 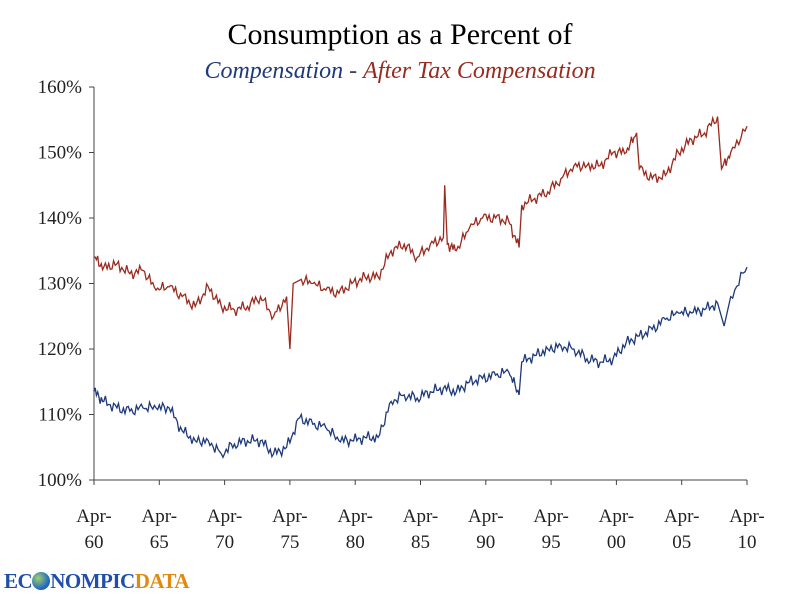 I want to click on x-tick-label-year: 90, so click(x=485, y=542).